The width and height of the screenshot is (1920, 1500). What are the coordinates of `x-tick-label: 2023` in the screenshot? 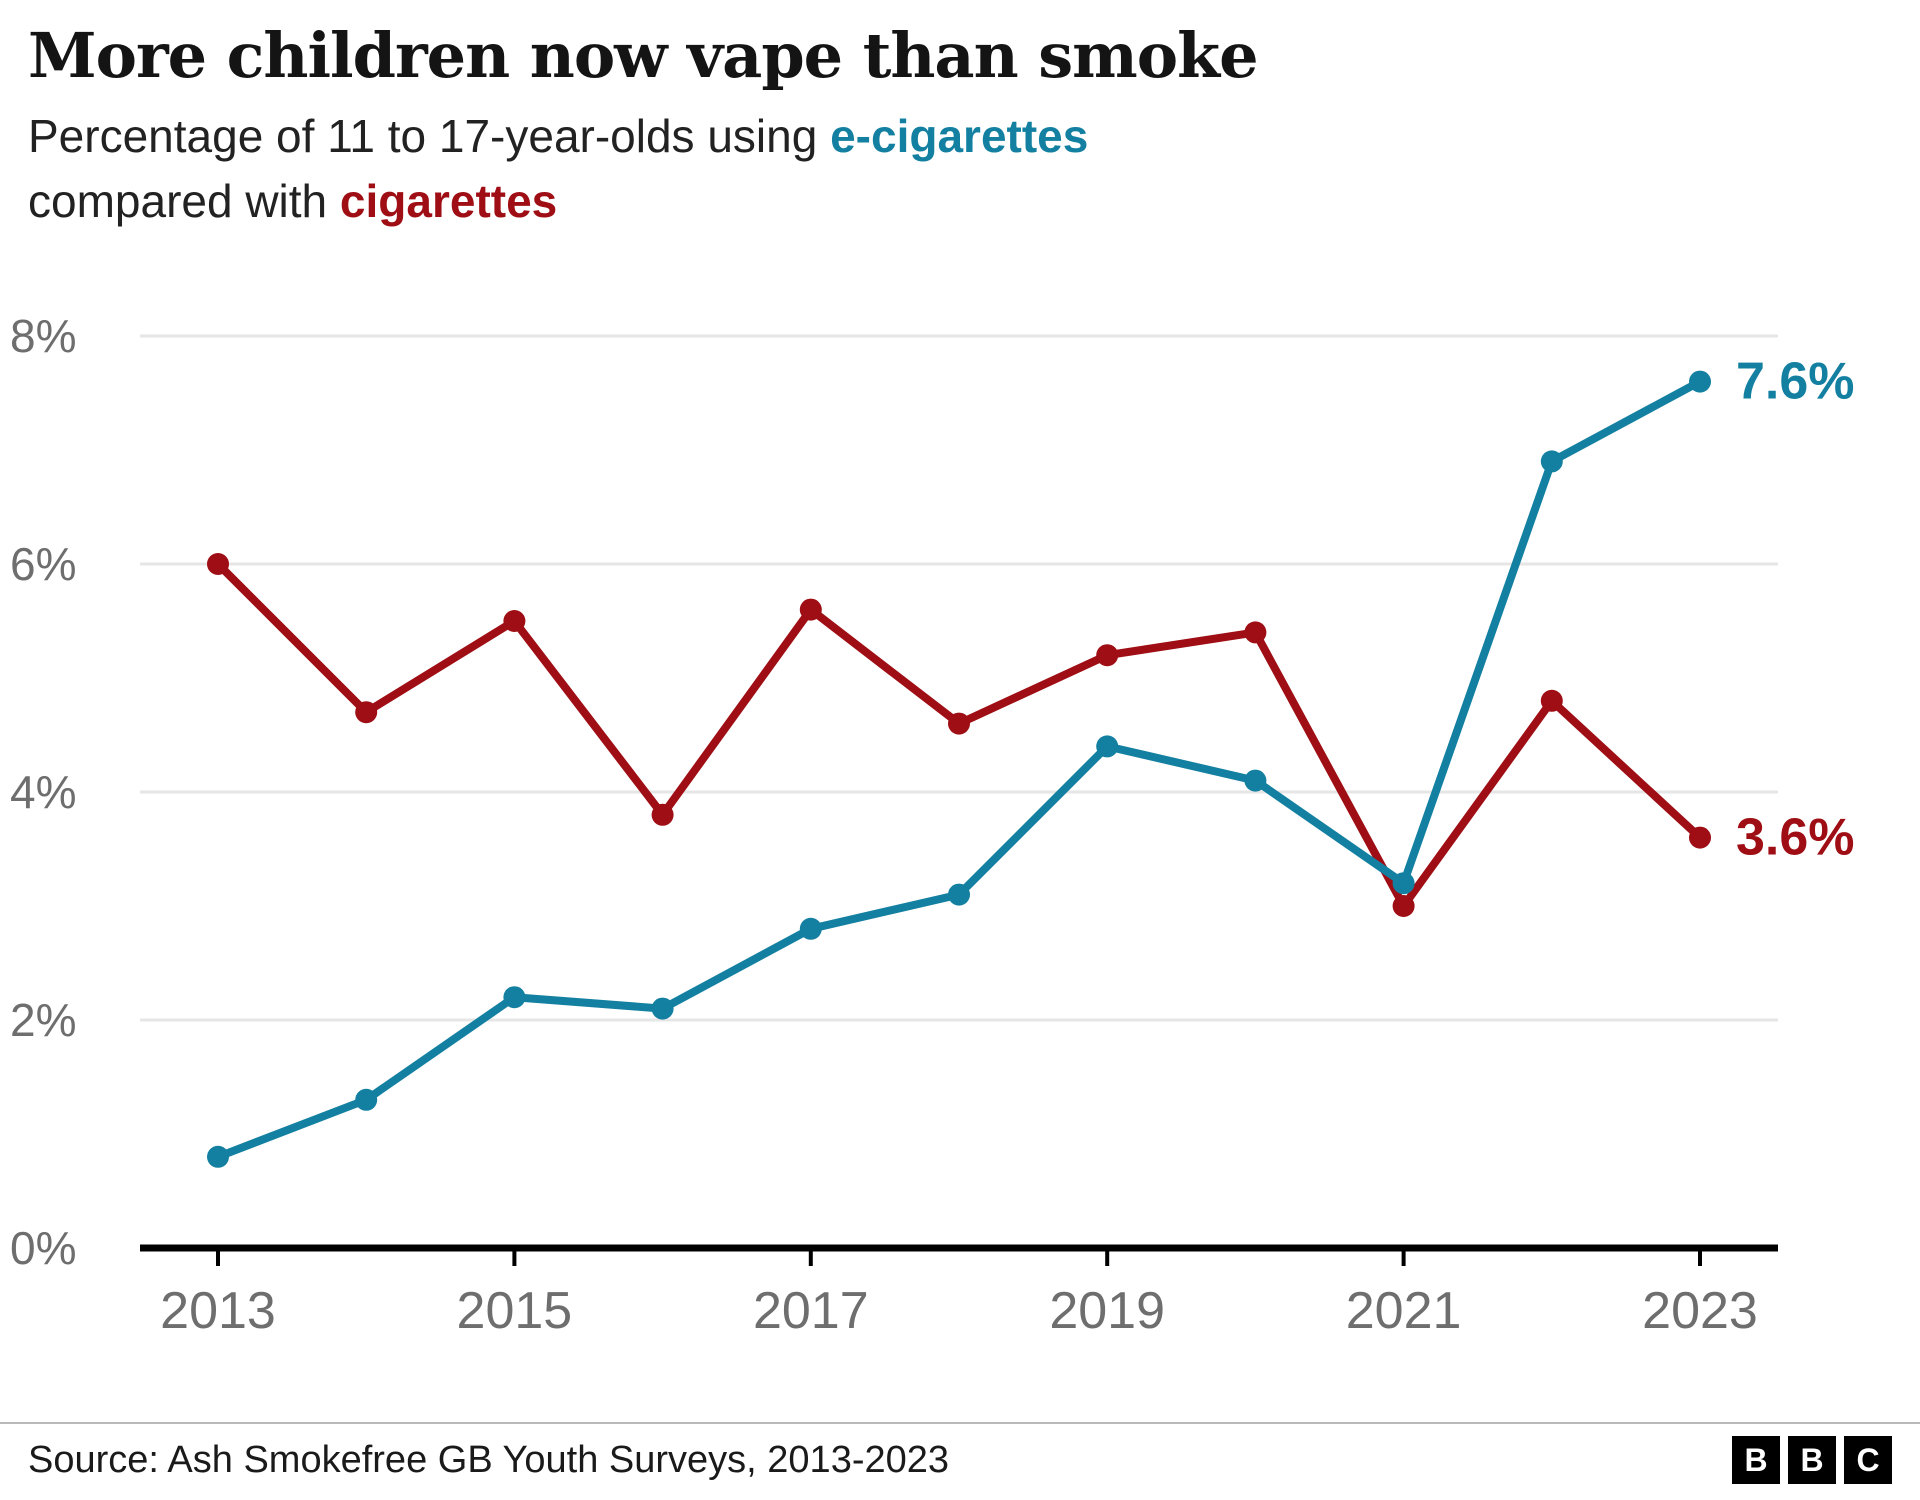 It's located at (1700, 1311).